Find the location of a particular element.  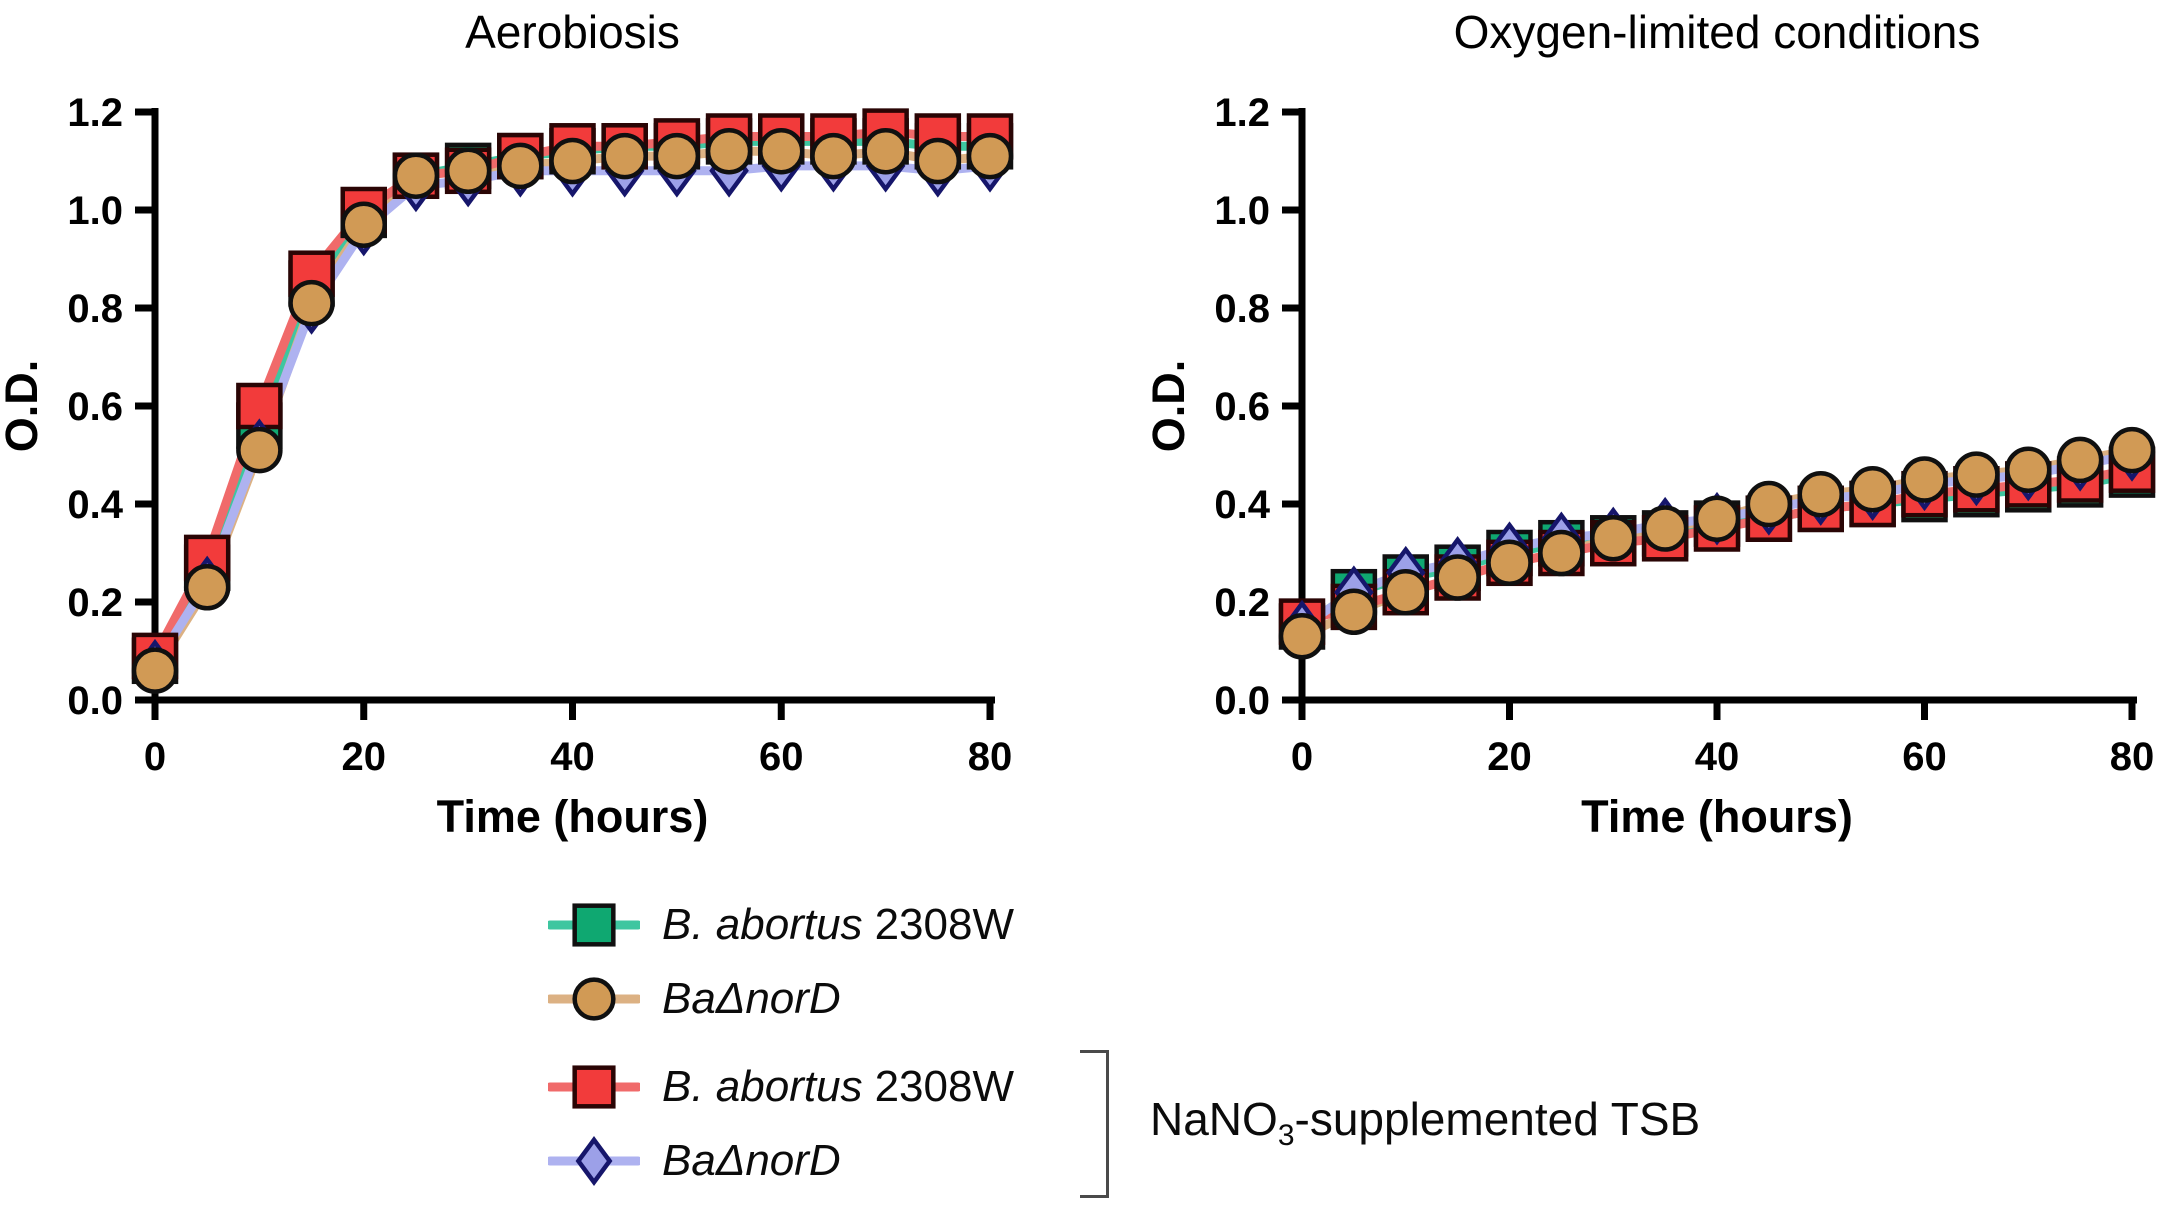

annotation-suffix: -supplemented TSB is located at coordinates (1497, 1119).